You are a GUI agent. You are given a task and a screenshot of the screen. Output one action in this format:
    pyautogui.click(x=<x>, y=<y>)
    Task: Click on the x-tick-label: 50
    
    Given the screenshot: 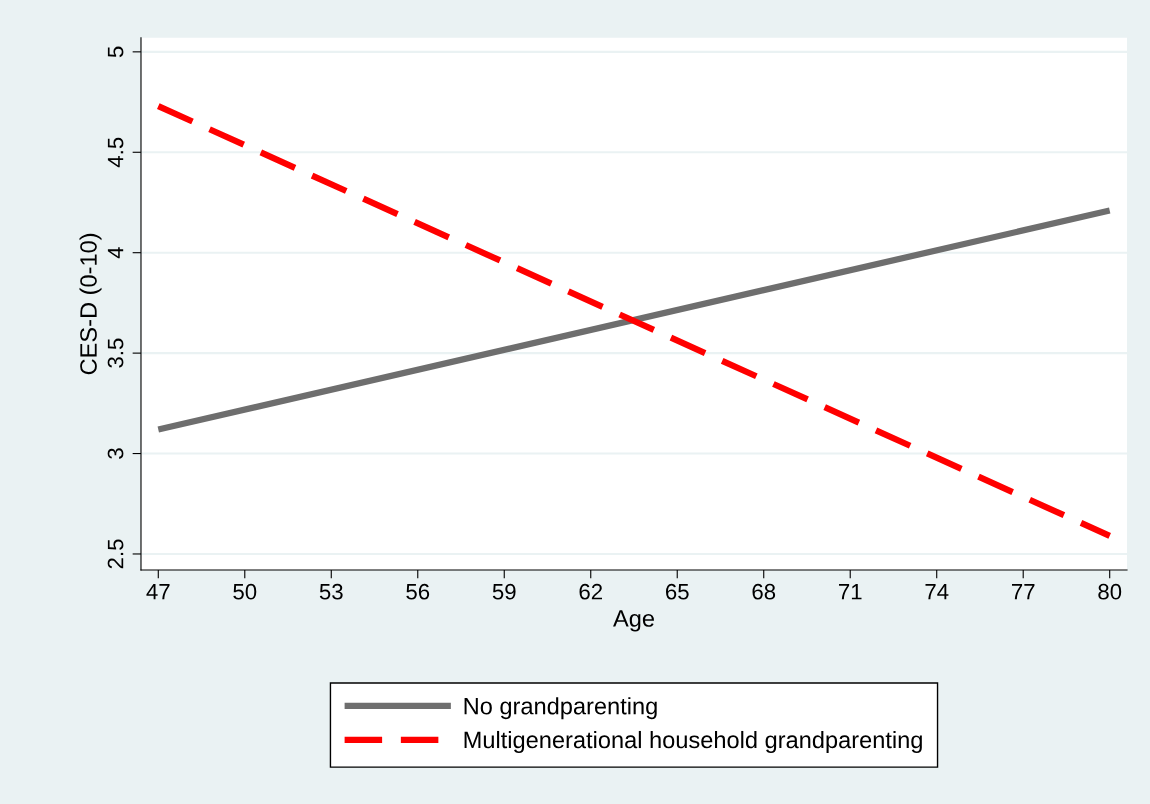 What is the action you would take?
    pyautogui.click(x=245, y=591)
    